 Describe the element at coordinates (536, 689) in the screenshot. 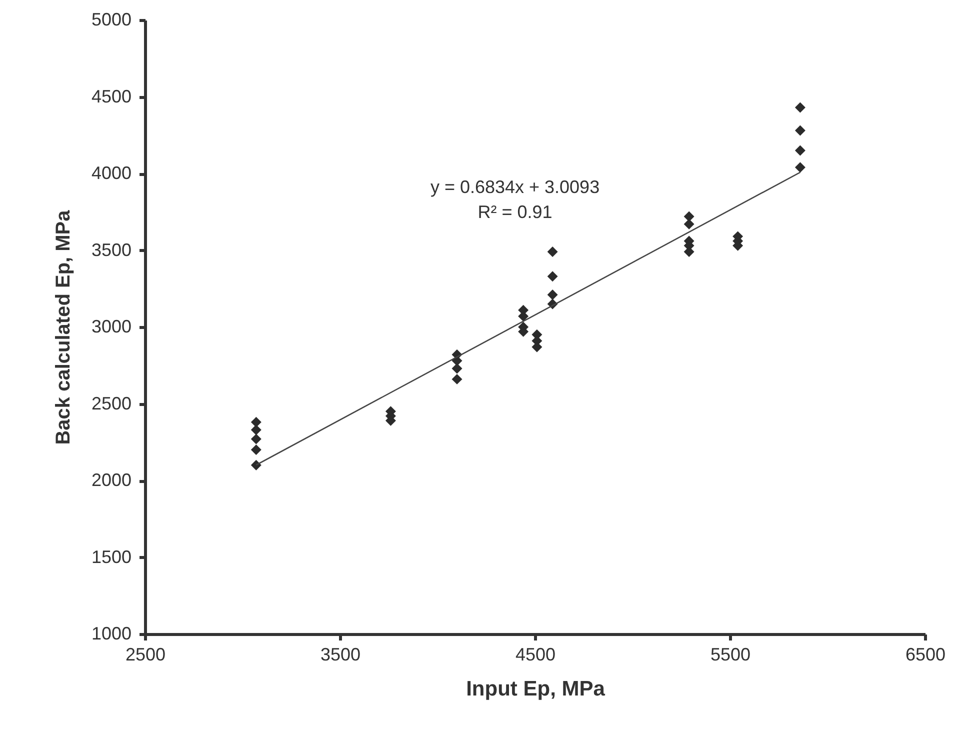

I see `x-axis-title: Input Ep, MPa` at that location.